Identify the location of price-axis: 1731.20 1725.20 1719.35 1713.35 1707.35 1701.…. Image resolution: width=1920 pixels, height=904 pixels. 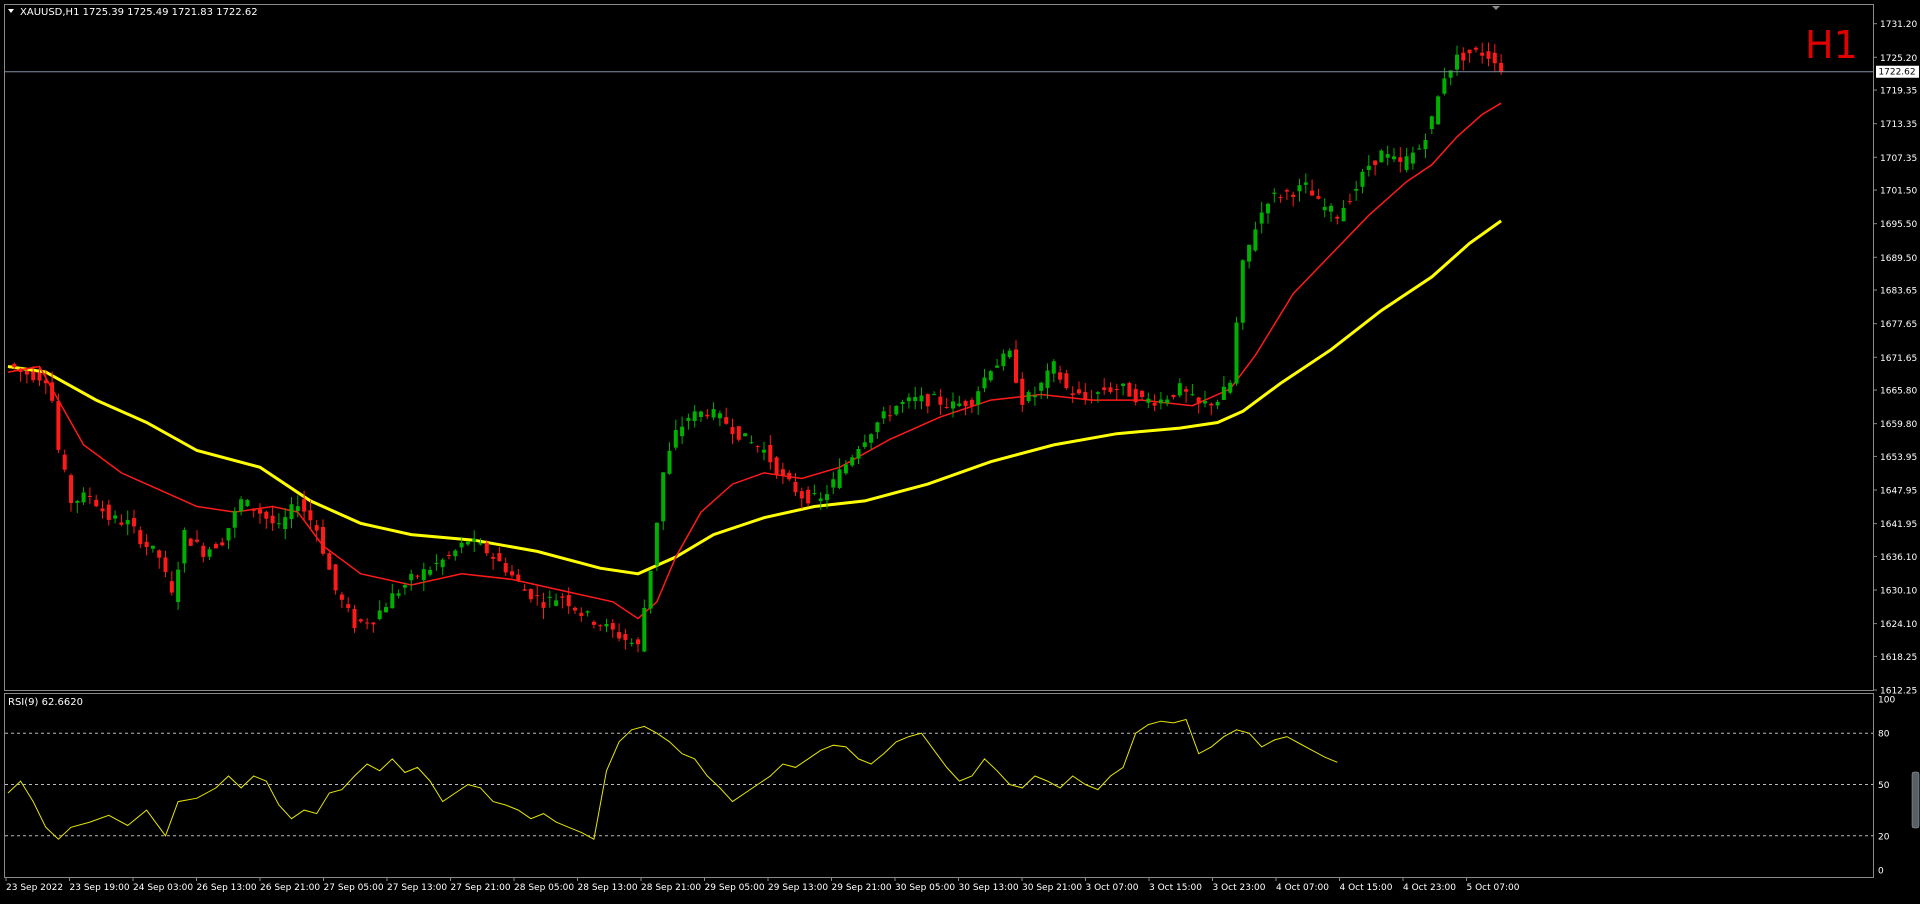
(1895, 358).